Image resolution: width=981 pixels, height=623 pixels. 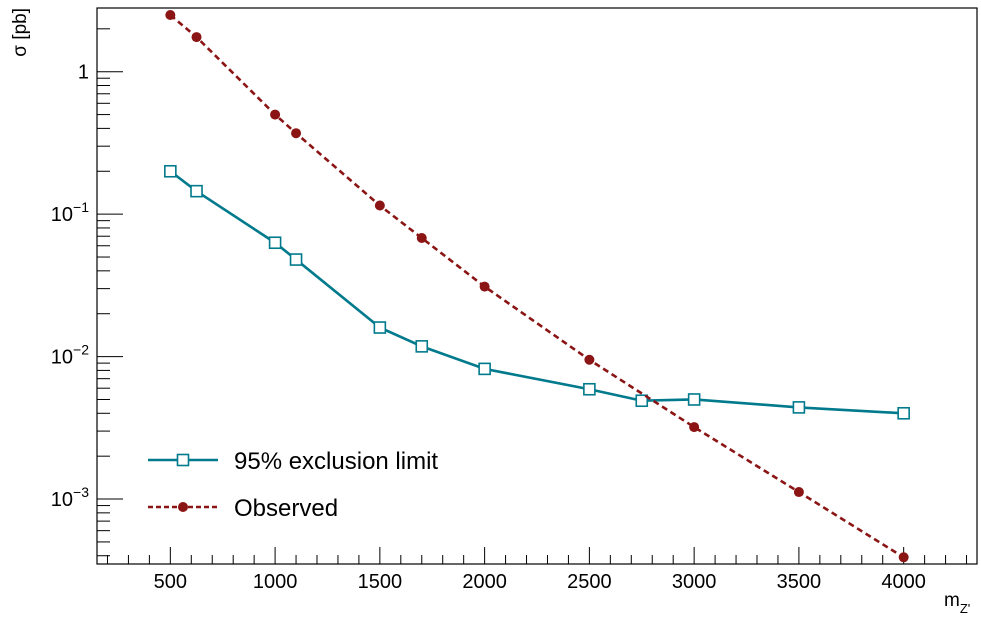 What do you see at coordinates (286, 508) in the screenshot?
I see `legend-label-observed: Observed` at bounding box center [286, 508].